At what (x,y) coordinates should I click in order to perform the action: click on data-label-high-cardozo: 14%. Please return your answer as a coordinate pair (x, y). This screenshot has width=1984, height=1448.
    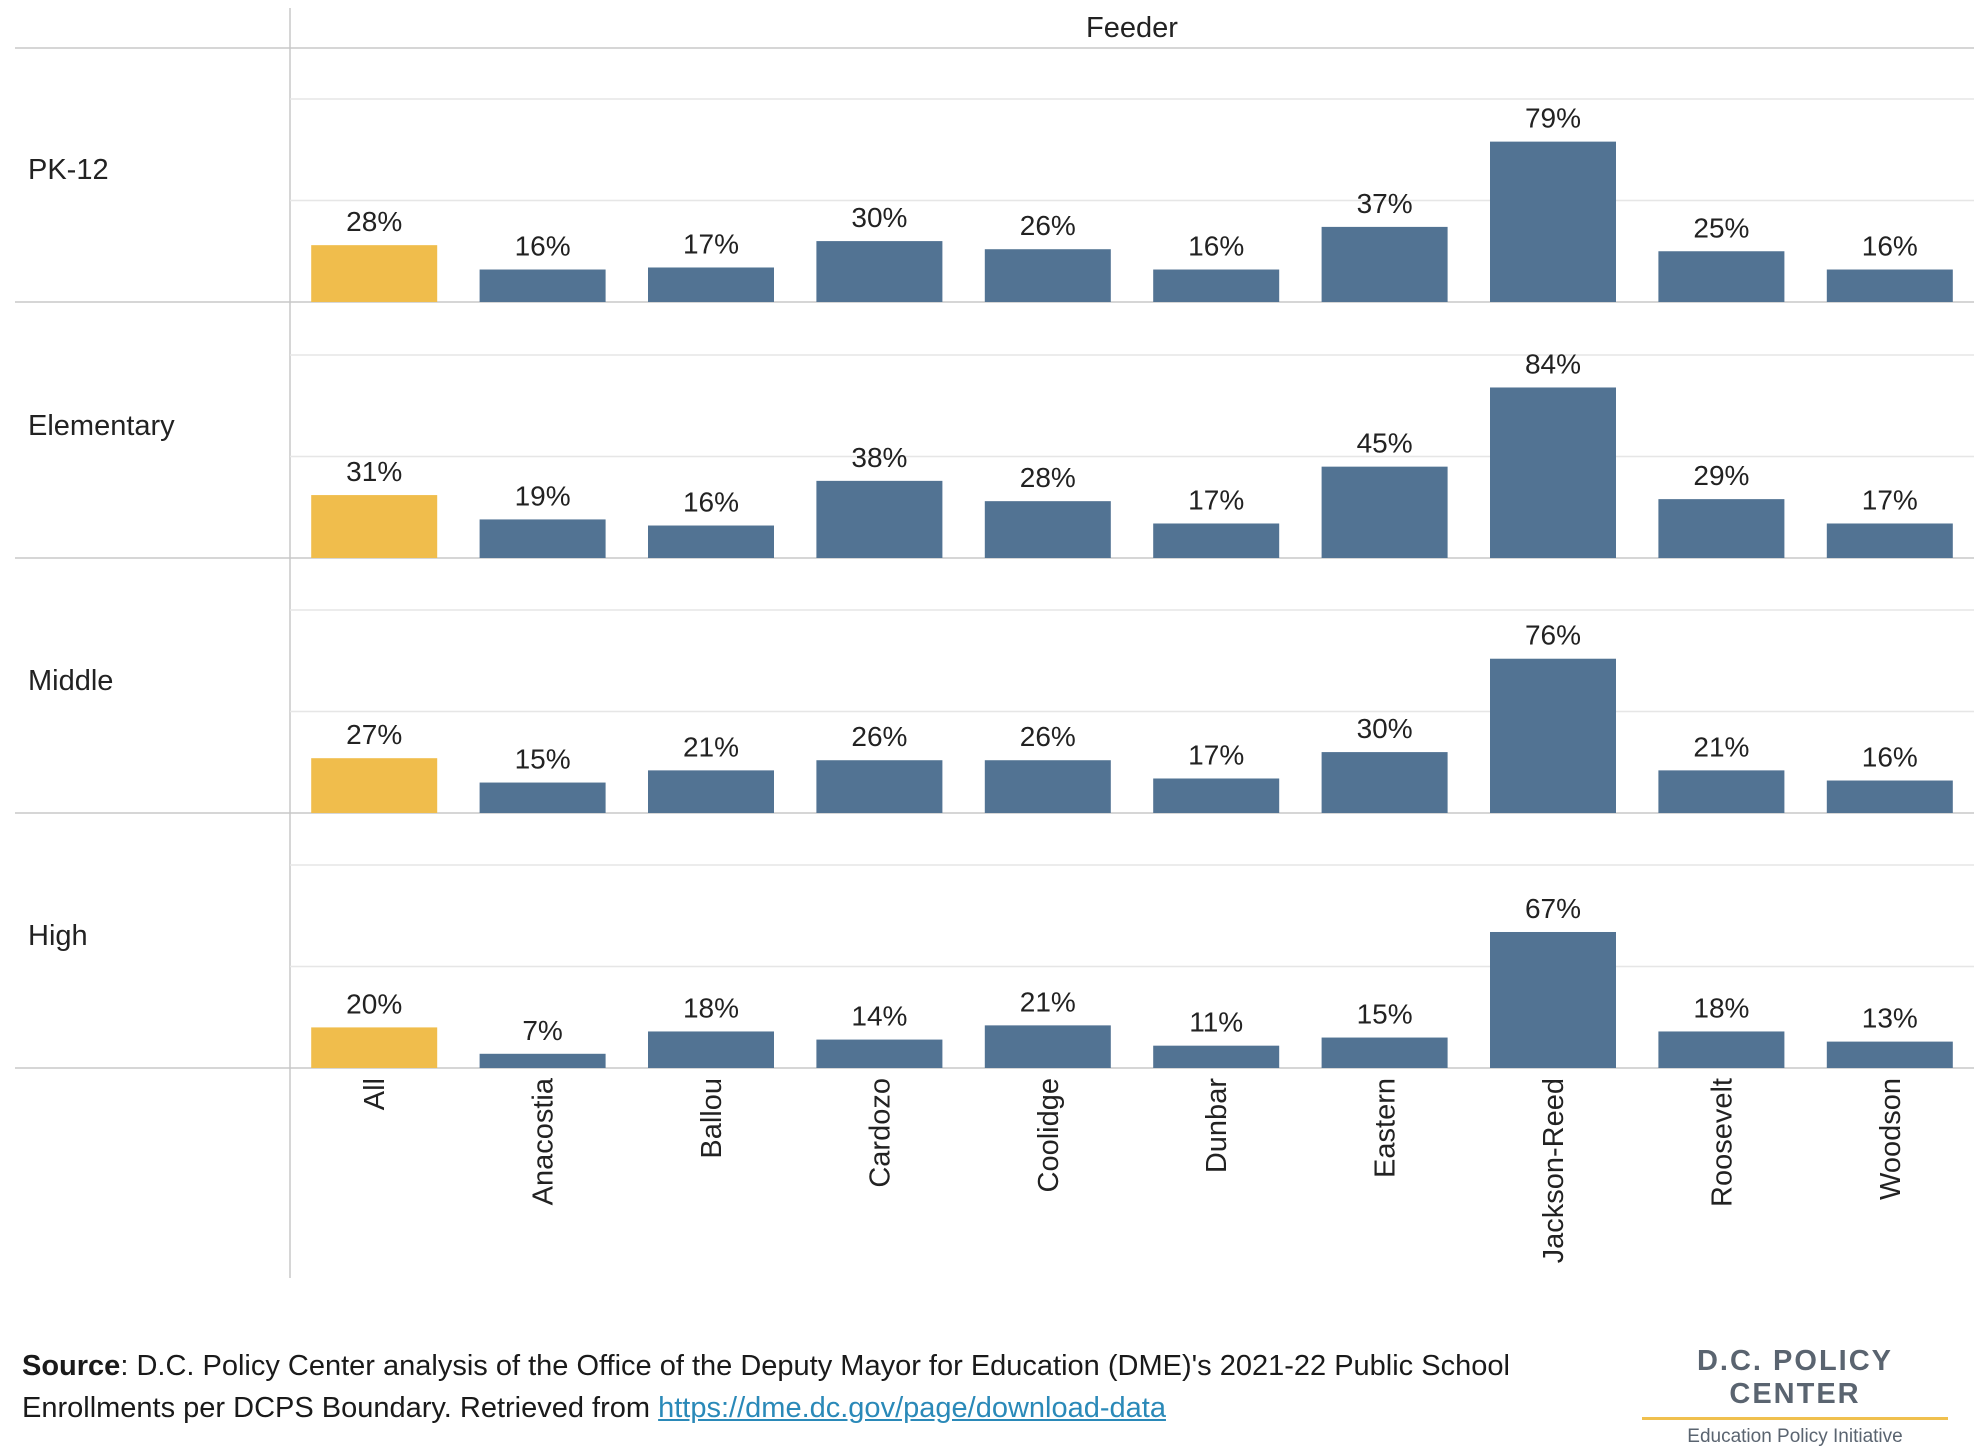
    Looking at the image, I should click on (879, 1016).